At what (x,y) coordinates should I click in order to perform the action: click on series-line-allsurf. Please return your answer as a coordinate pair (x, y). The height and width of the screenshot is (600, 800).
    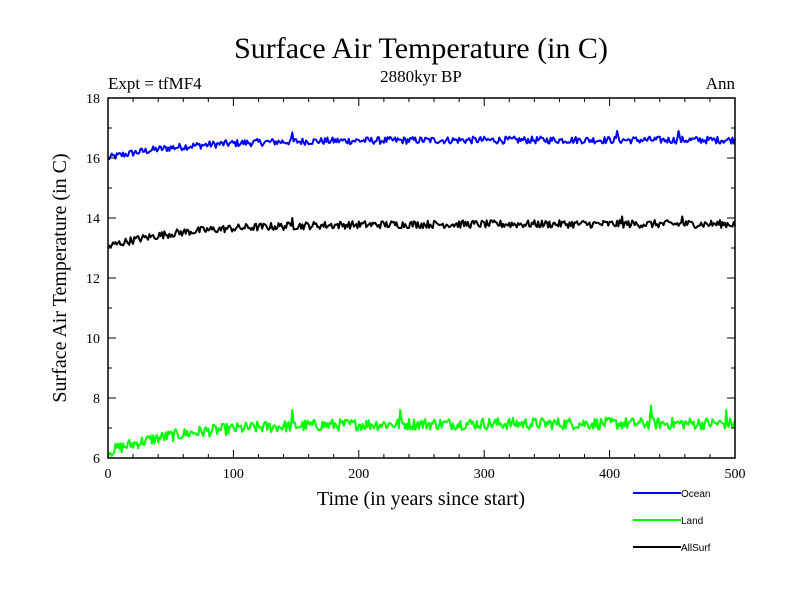
    Looking at the image, I should click on (421, 232).